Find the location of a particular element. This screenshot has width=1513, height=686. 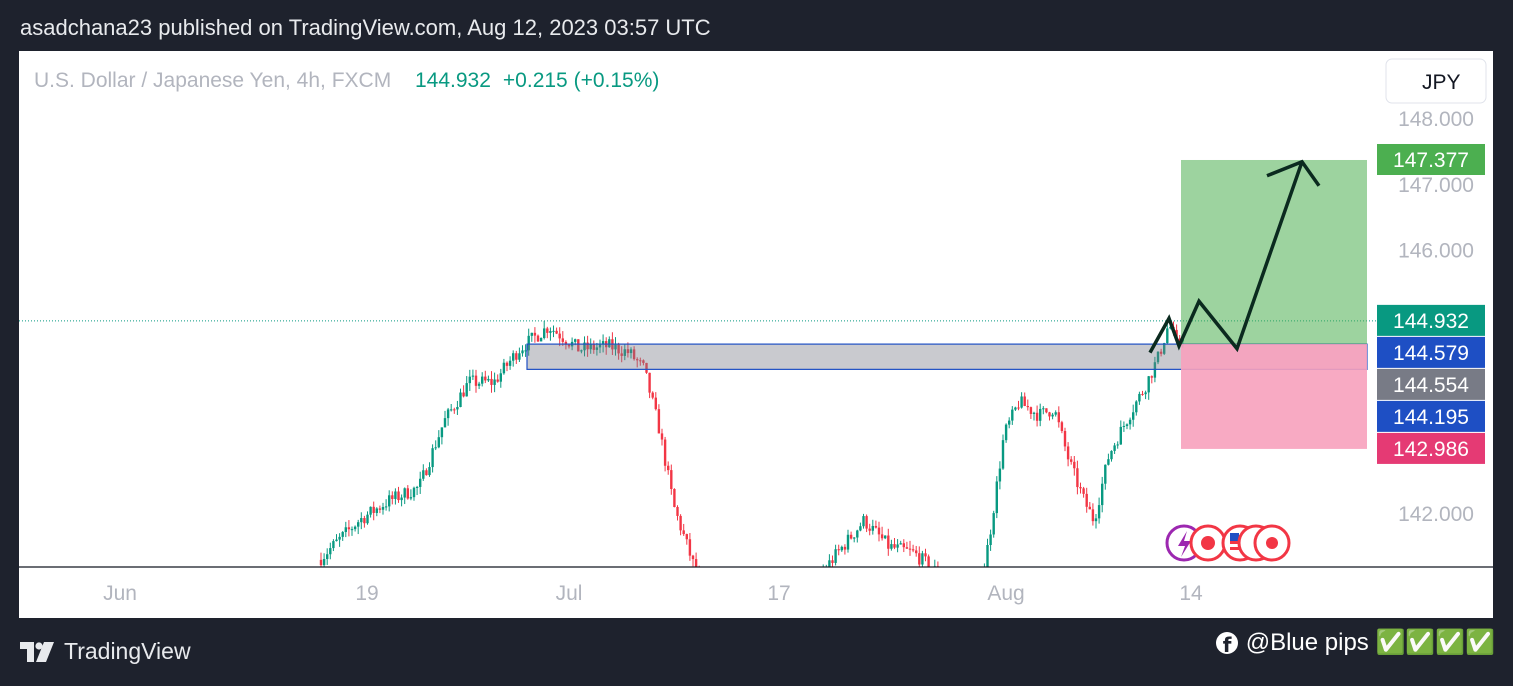

us-flag-canton-icon is located at coordinates (1234, 537).